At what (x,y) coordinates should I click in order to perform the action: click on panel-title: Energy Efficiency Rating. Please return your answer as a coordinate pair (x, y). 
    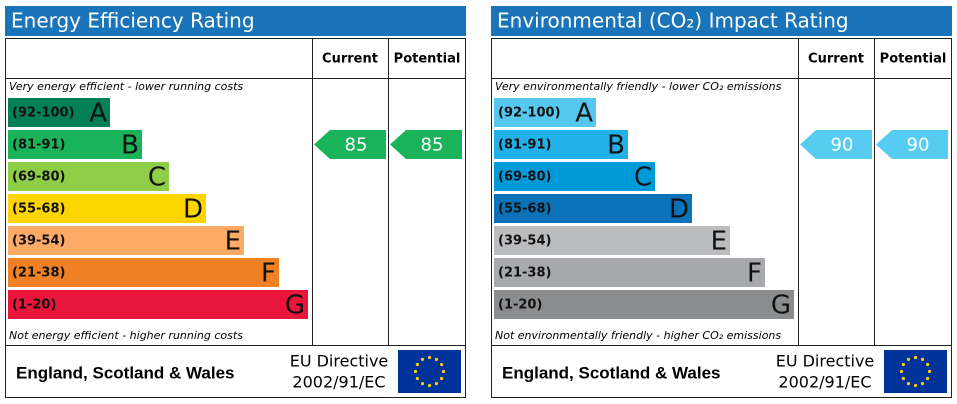
    Looking at the image, I should click on (133, 21).